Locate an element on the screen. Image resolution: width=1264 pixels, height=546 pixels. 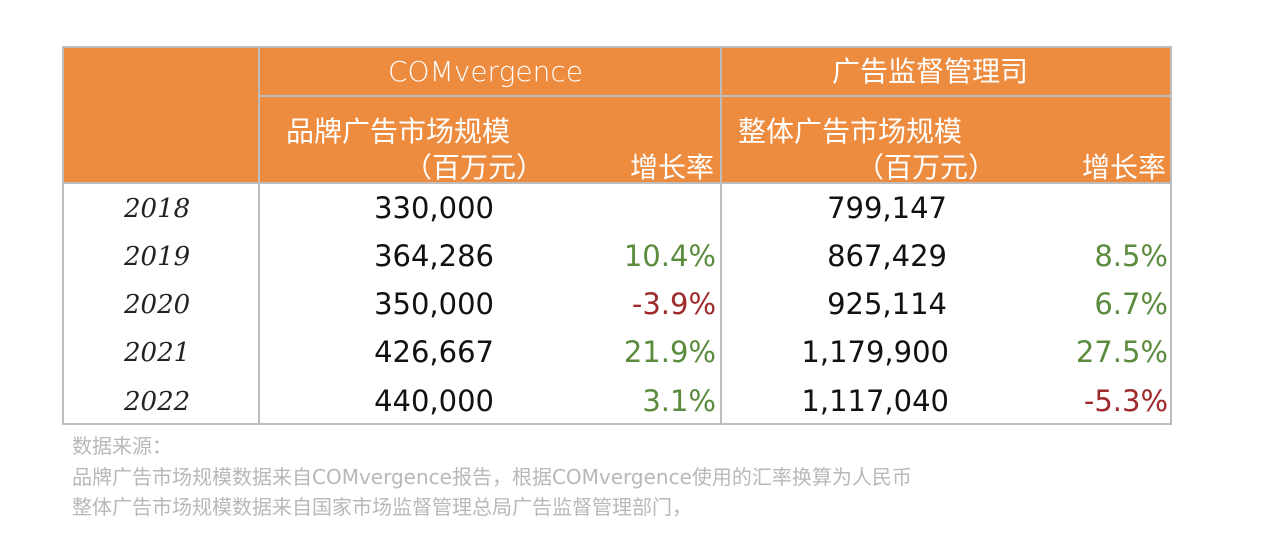
total-growth-header: 增长率 is located at coordinates (1124, 167).